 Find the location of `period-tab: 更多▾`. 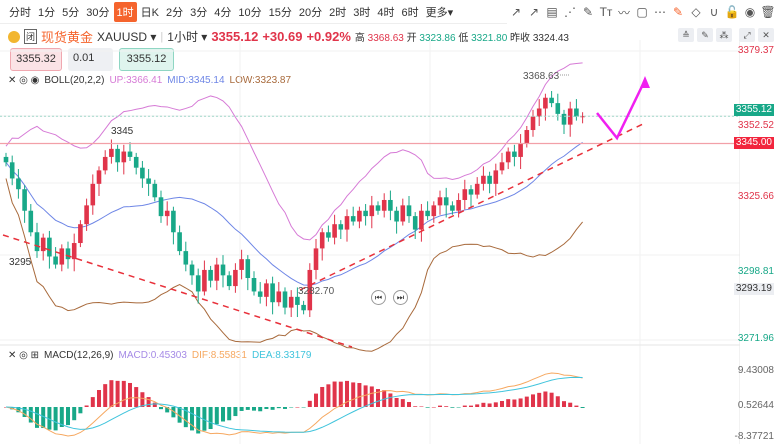

period-tab: 更多▾ is located at coordinates (439, 12).